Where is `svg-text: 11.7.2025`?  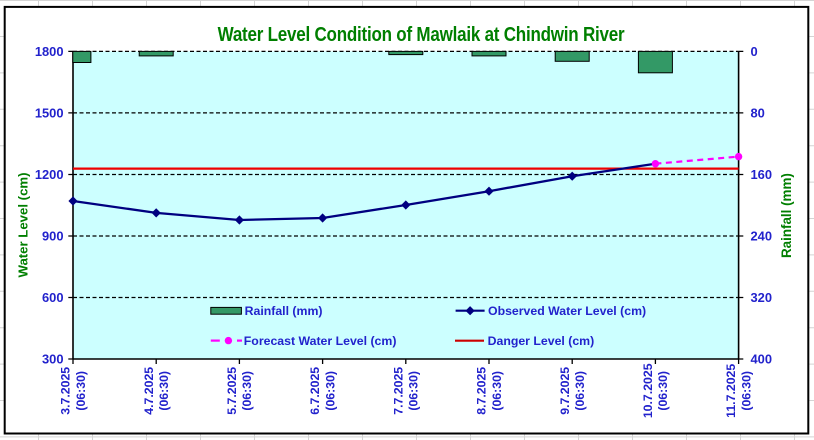
svg-text: 11.7.2025 is located at coordinates (731, 391).